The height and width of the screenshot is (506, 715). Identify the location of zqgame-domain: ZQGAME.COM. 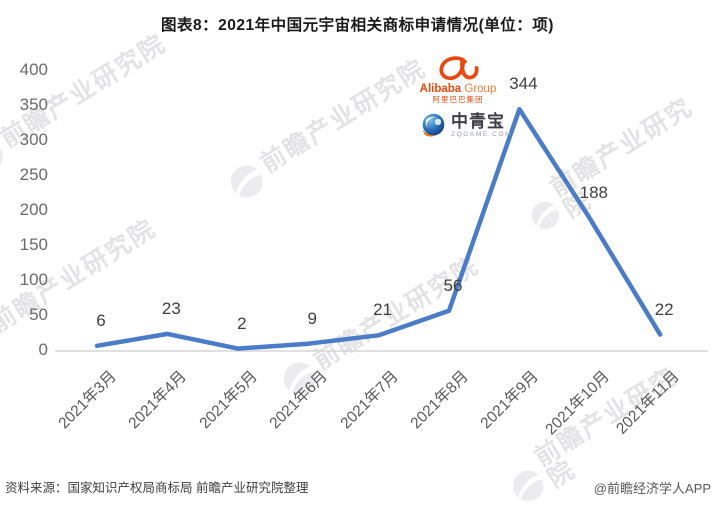
(482, 134).